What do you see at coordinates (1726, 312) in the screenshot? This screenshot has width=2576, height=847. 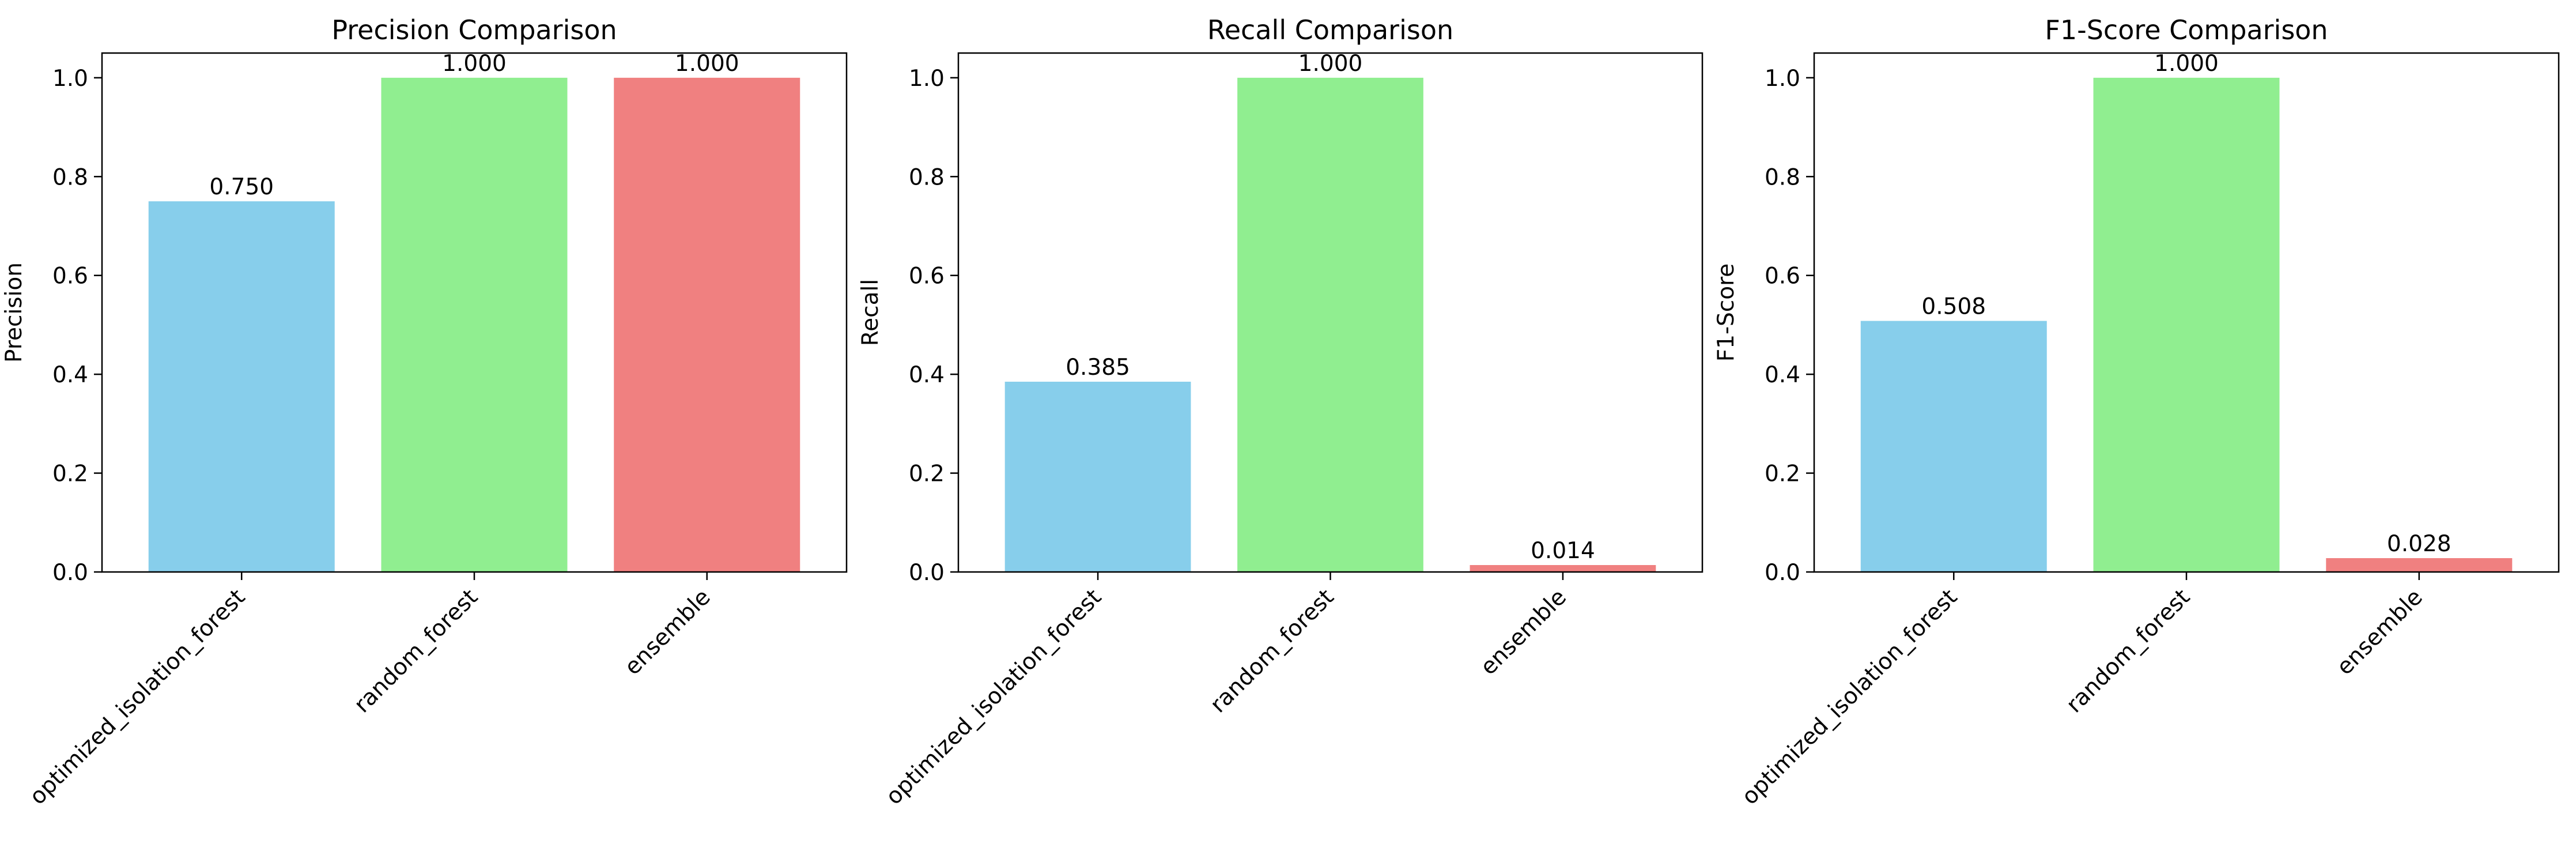 I see `f1-score-y-axis-label: F1-Score` at bounding box center [1726, 312].